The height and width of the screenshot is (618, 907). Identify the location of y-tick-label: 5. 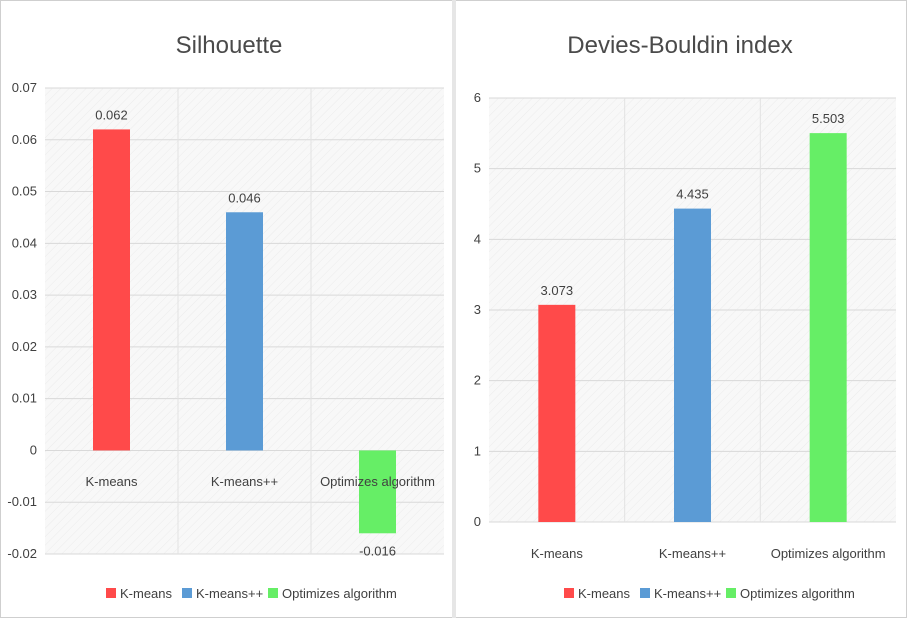
(477, 168).